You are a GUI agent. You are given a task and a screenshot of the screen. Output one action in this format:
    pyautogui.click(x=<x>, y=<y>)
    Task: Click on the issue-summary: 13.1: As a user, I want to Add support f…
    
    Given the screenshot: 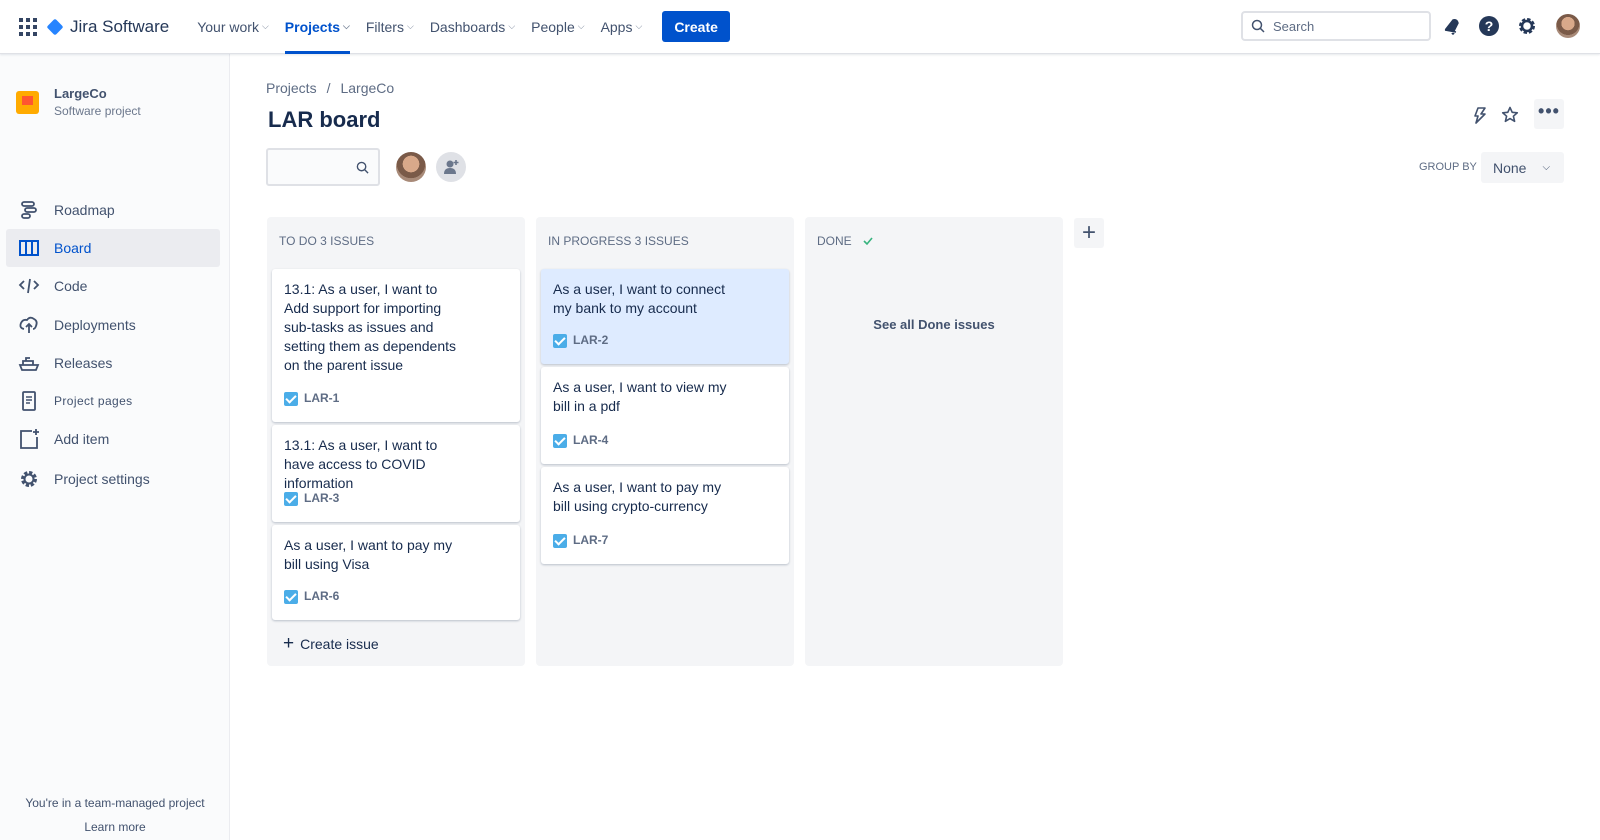 What is the action you would take?
    pyautogui.click(x=370, y=327)
    